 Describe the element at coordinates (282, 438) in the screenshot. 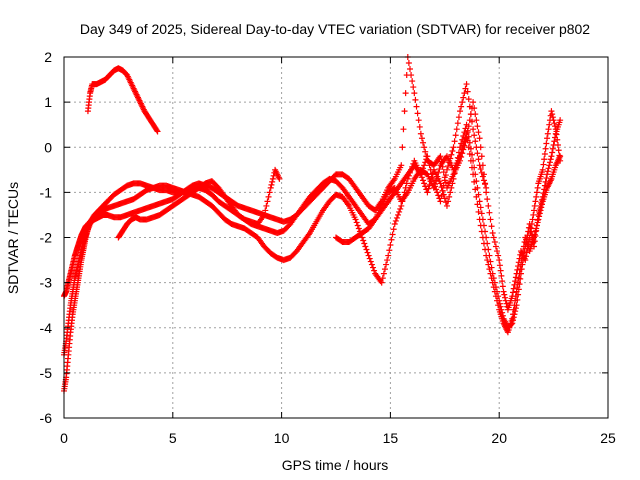

I see `x-tick-label: 10` at that location.